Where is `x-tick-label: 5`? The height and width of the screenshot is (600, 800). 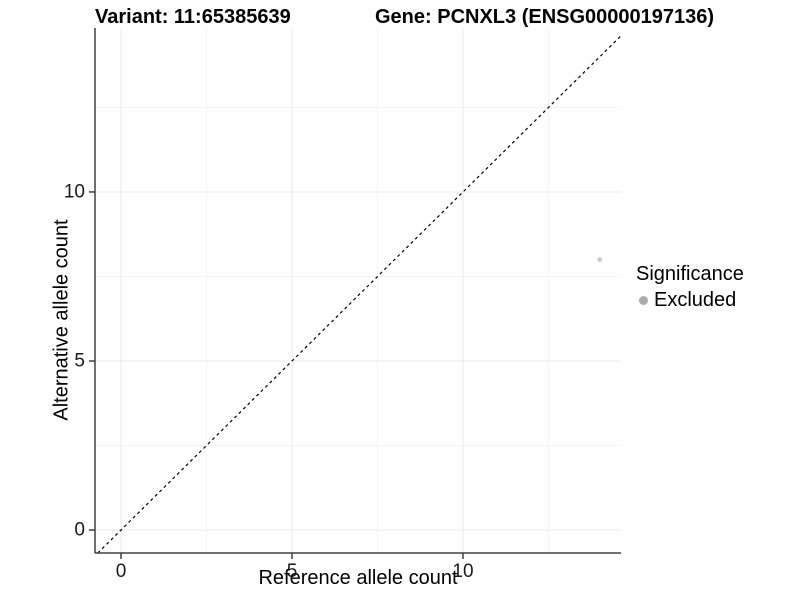
x-tick-label: 5 is located at coordinates (292, 571).